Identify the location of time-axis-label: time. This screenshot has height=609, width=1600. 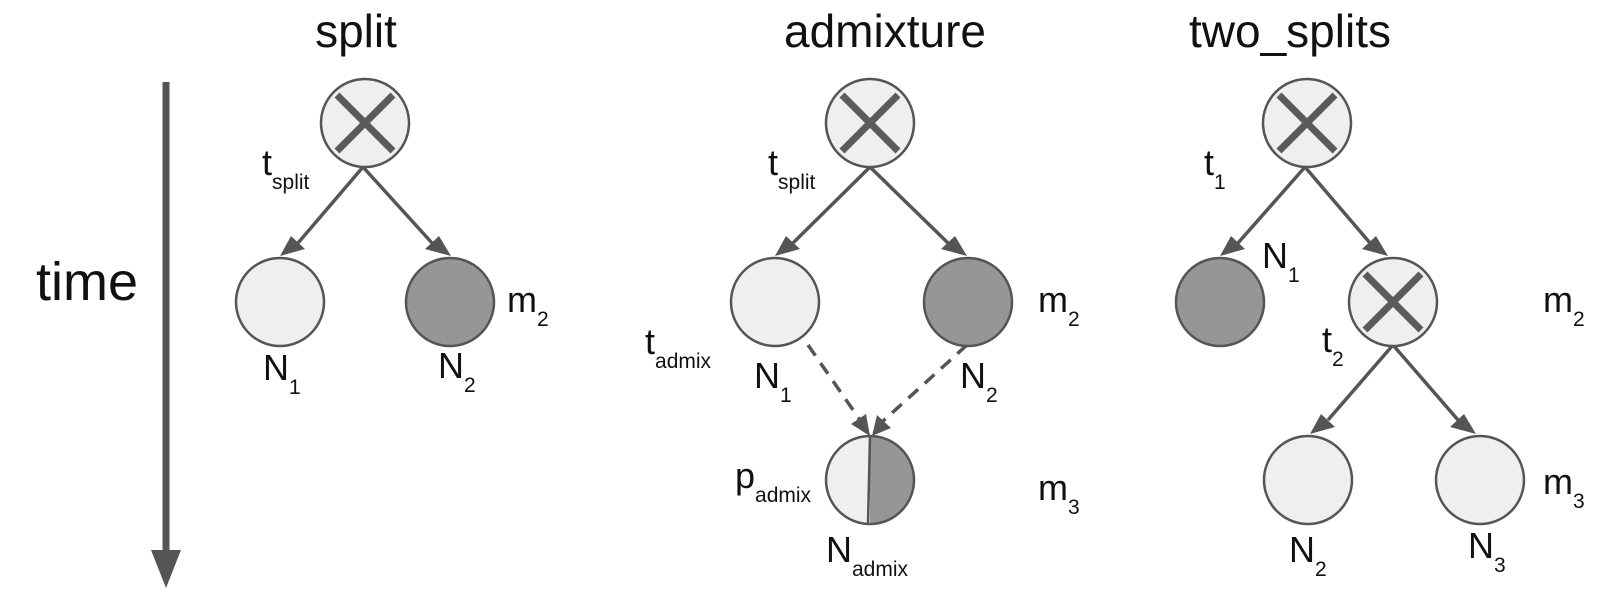
(87, 282).